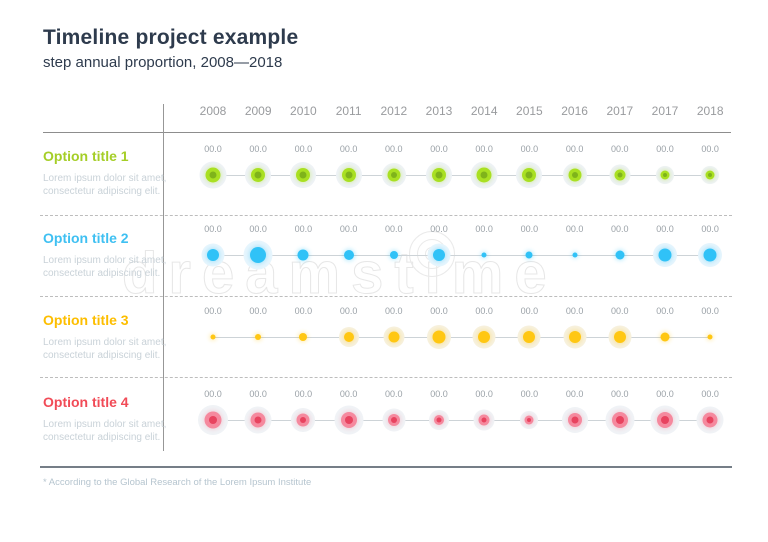  What do you see at coordinates (386, 467) in the screenshot?
I see `footer-divider-line` at bounding box center [386, 467].